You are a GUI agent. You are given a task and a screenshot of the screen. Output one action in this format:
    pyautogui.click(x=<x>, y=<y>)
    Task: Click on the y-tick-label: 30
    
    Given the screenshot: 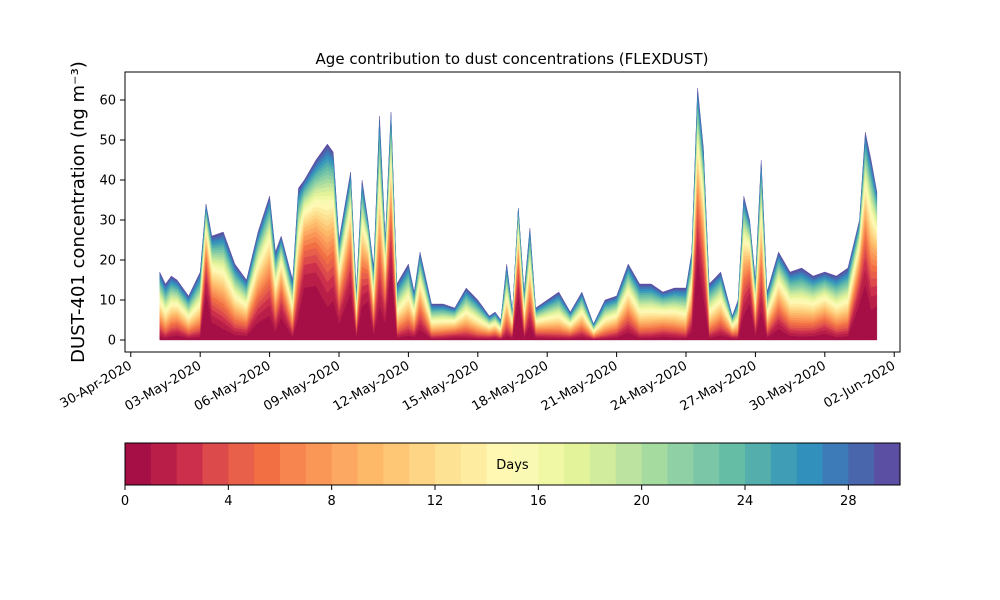 What is the action you would take?
    pyautogui.click(x=107, y=221)
    